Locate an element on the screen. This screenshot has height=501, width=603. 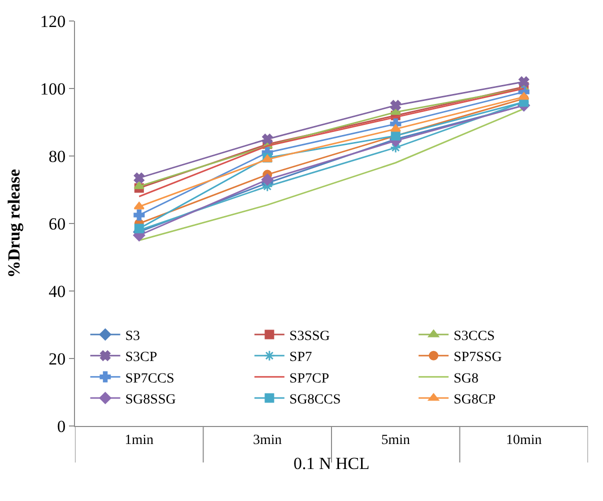
y-tick-label: 40 is located at coordinates (57, 291).